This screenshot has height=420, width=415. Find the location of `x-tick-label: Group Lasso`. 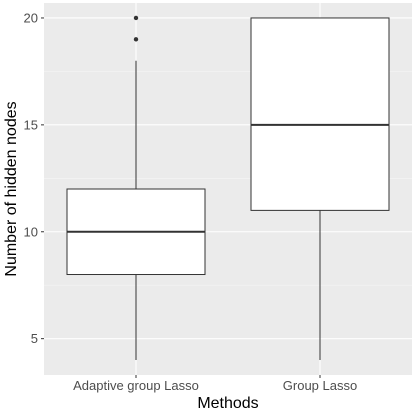

x-tick-label: Group Lasso is located at coordinates (320, 385).